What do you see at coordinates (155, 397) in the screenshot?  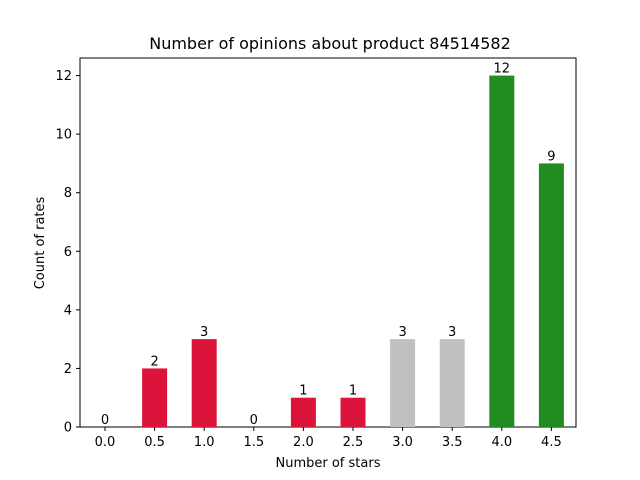 I see `bar-0.5` at bounding box center [155, 397].